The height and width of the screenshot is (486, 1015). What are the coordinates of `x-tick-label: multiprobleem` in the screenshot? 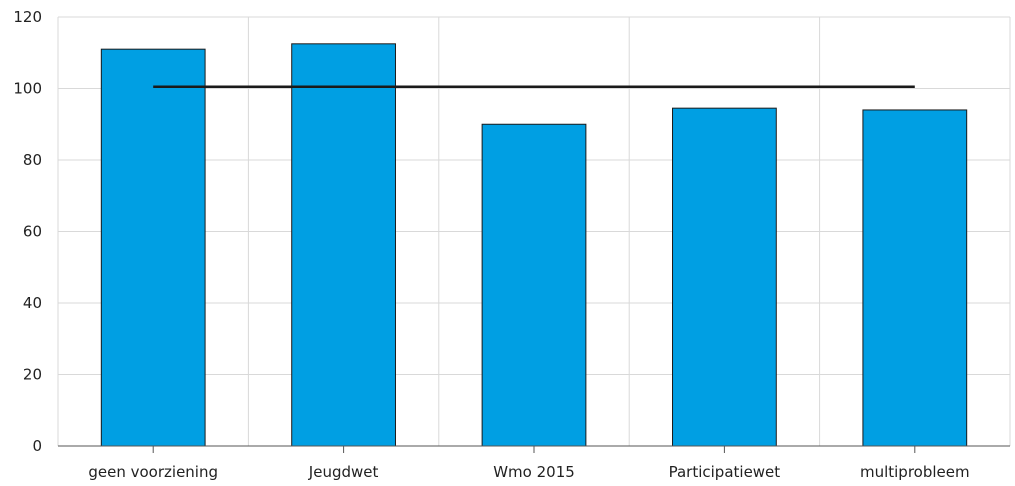 It's located at (915, 472).